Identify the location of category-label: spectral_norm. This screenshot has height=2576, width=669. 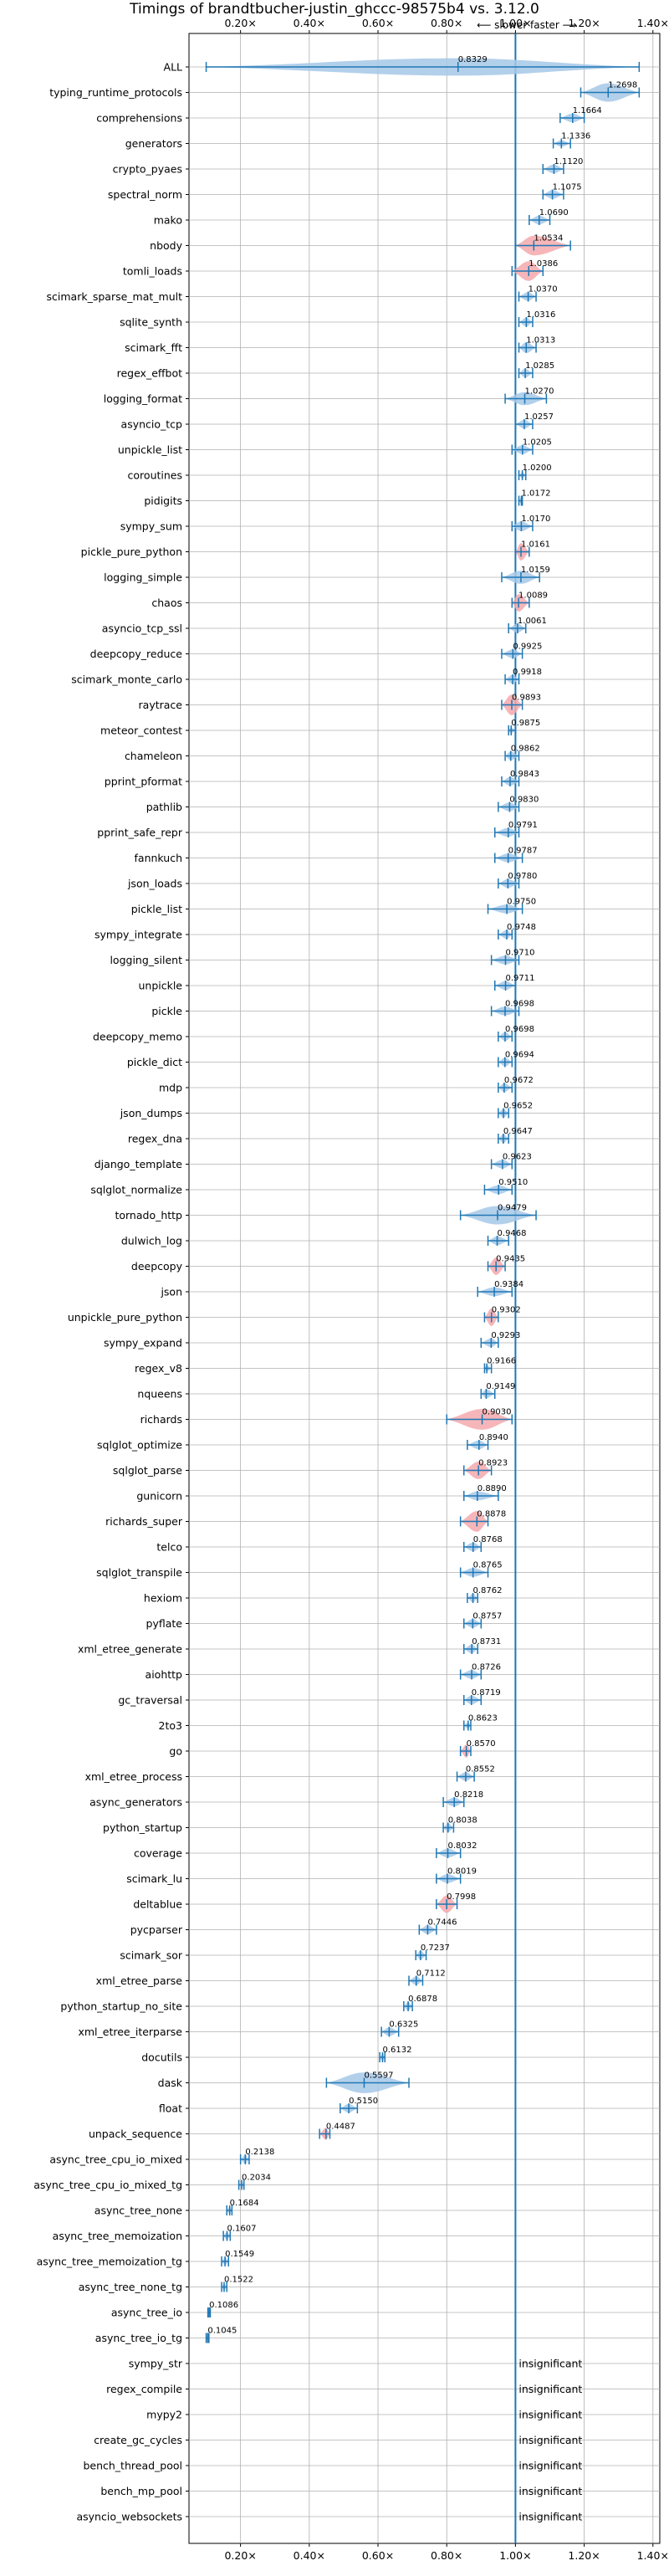
(145, 195).